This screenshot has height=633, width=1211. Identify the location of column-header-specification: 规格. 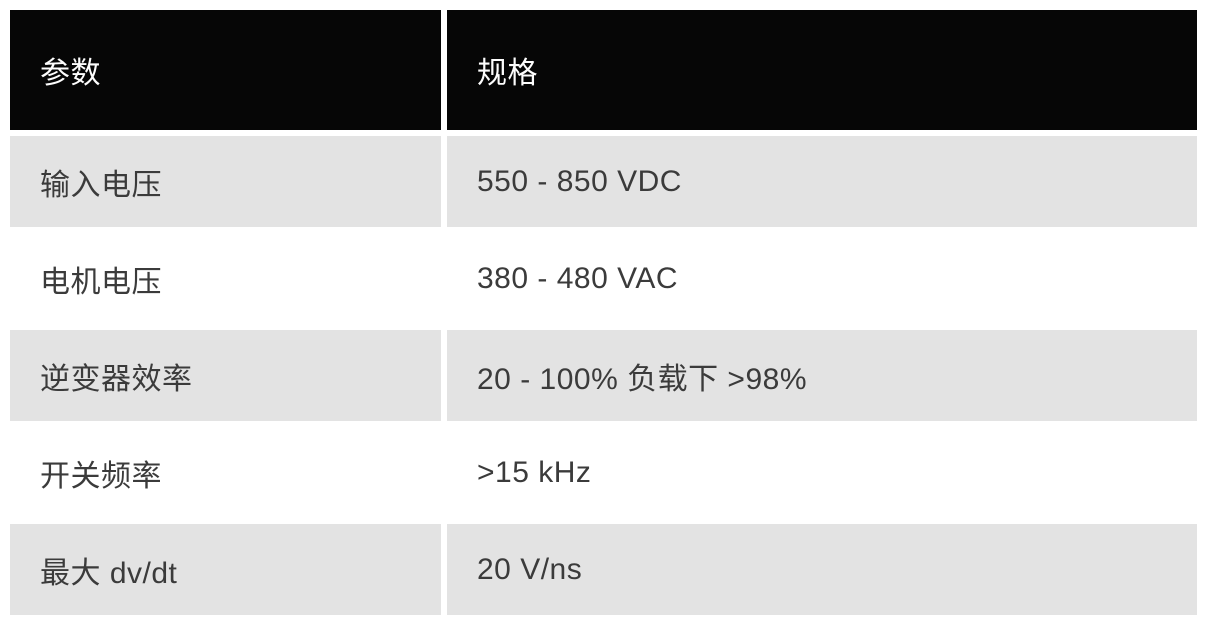
(822, 70).